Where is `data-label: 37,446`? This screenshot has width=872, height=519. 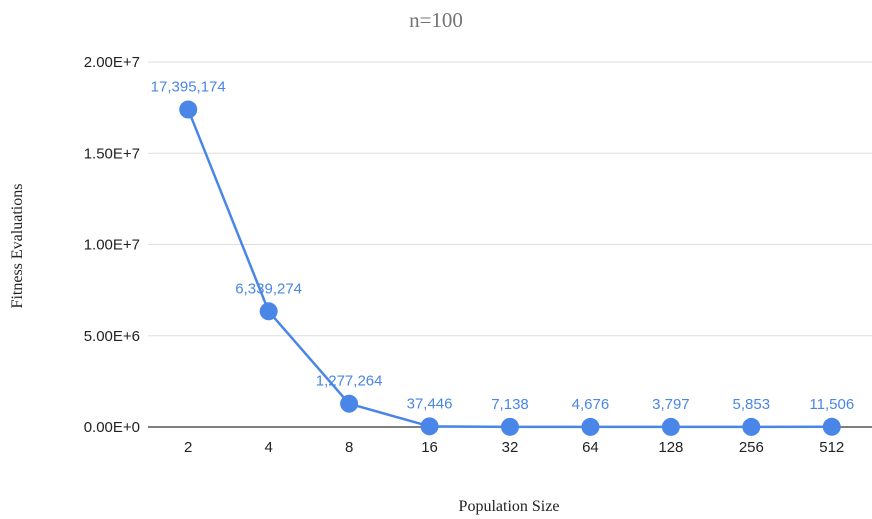 data-label: 37,446 is located at coordinates (430, 403).